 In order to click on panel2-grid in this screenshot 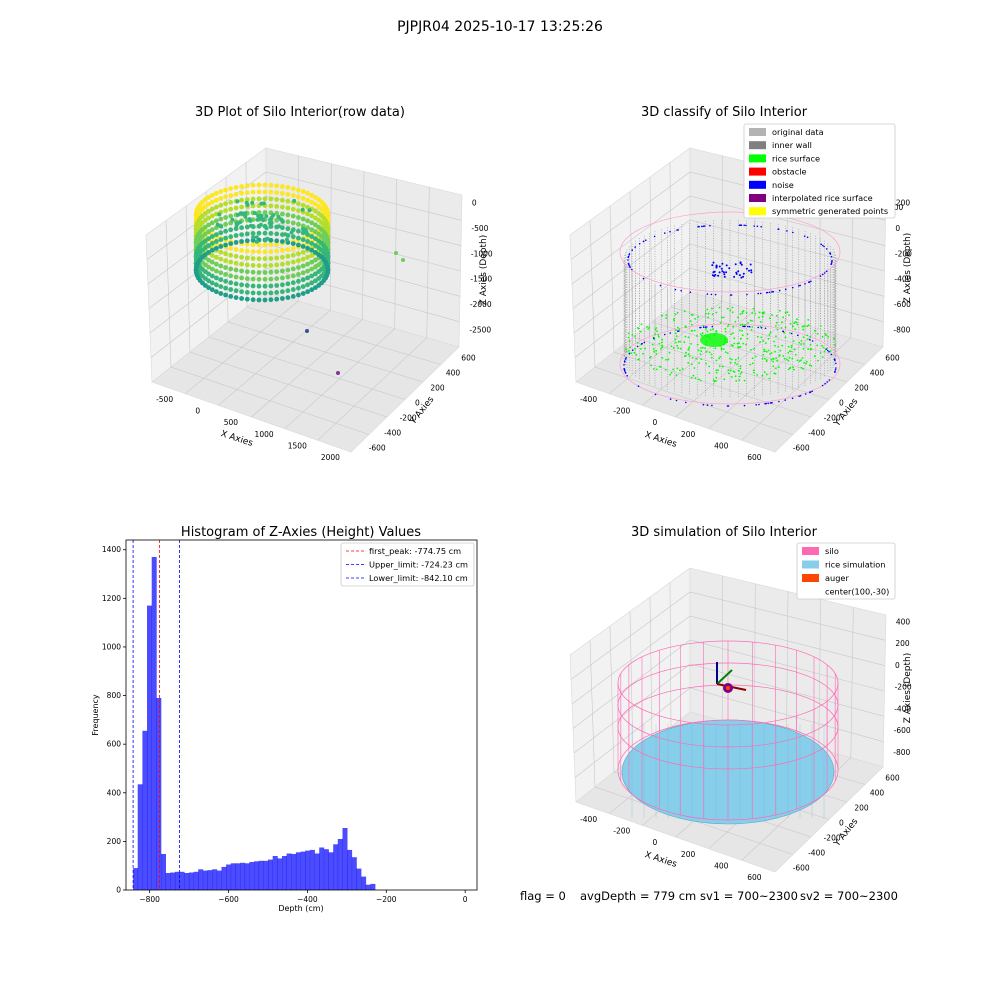, I will do `click(728, 298)`.